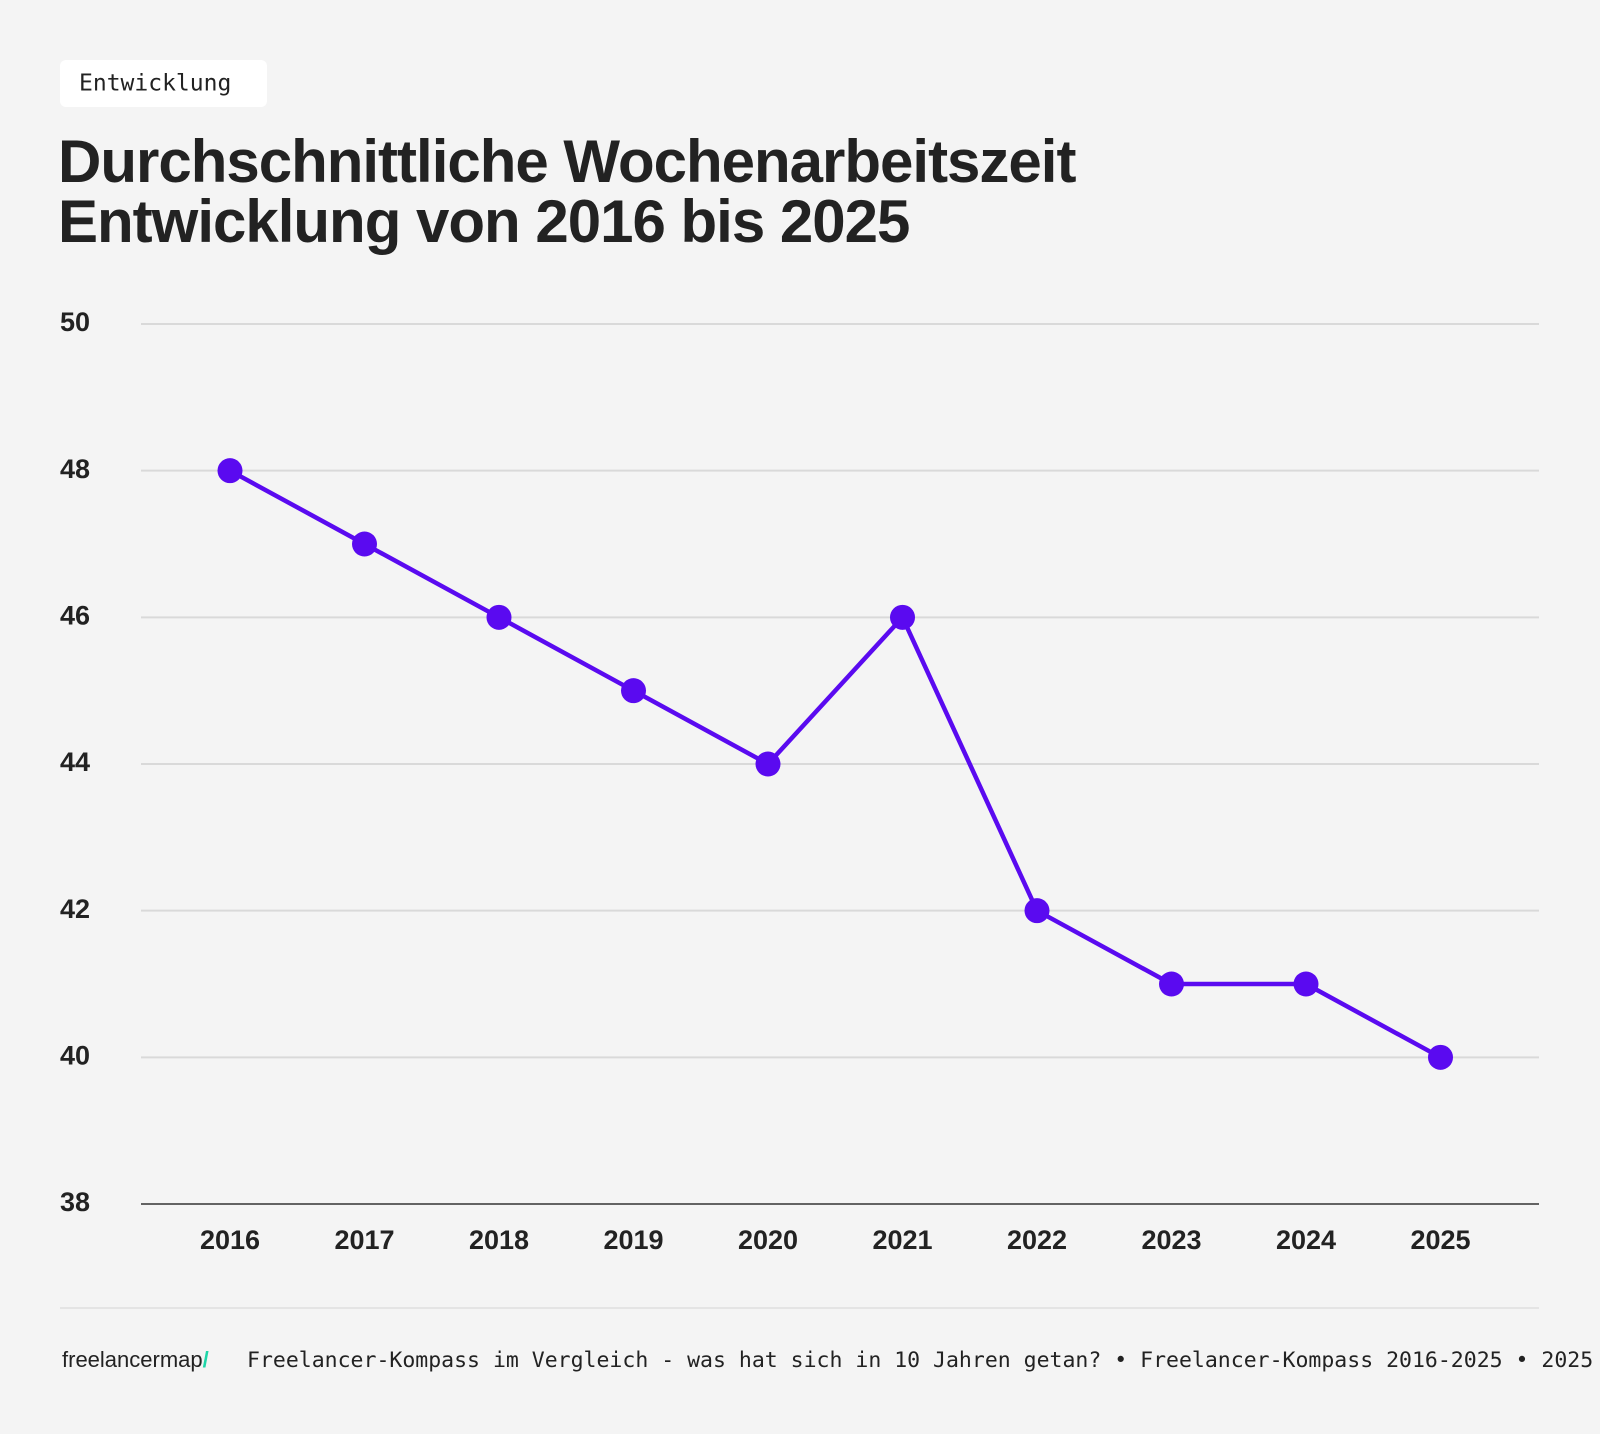 Image resolution: width=1600 pixels, height=1434 pixels. Describe the element at coordinates (902, 1240) in the screenshot. I see `x-tick-label: 2021` at that location.